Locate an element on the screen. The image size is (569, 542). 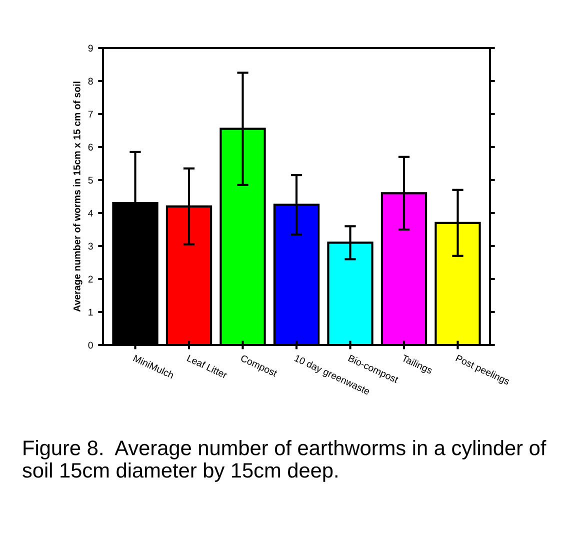
y-tick-label: 2 is located at coordinates (90, 279).